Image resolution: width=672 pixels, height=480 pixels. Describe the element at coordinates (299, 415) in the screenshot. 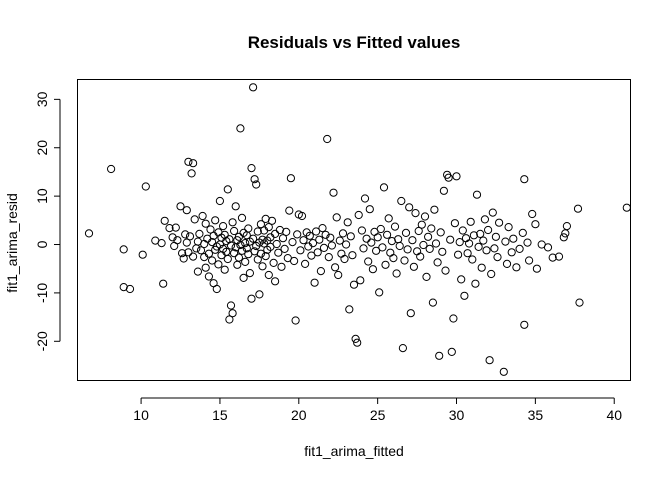

I see `x-tick-label: 20` at that location.